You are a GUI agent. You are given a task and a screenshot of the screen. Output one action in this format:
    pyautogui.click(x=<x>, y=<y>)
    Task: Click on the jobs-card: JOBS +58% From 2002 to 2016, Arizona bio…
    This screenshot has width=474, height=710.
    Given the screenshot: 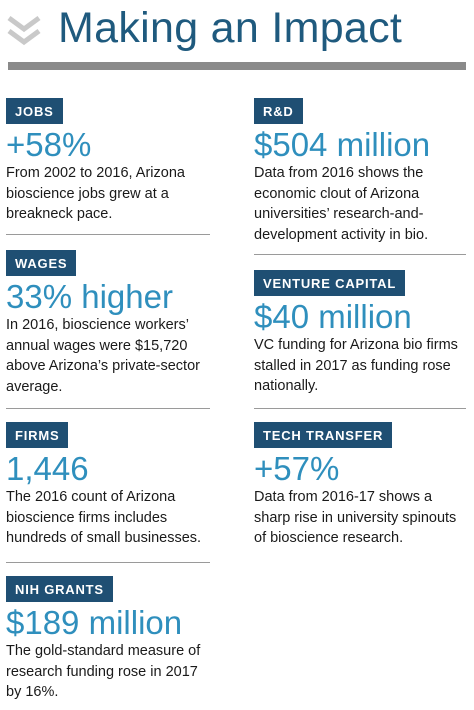 What is the action you would take?
    pyautogui.click(x=109, y=161)
    